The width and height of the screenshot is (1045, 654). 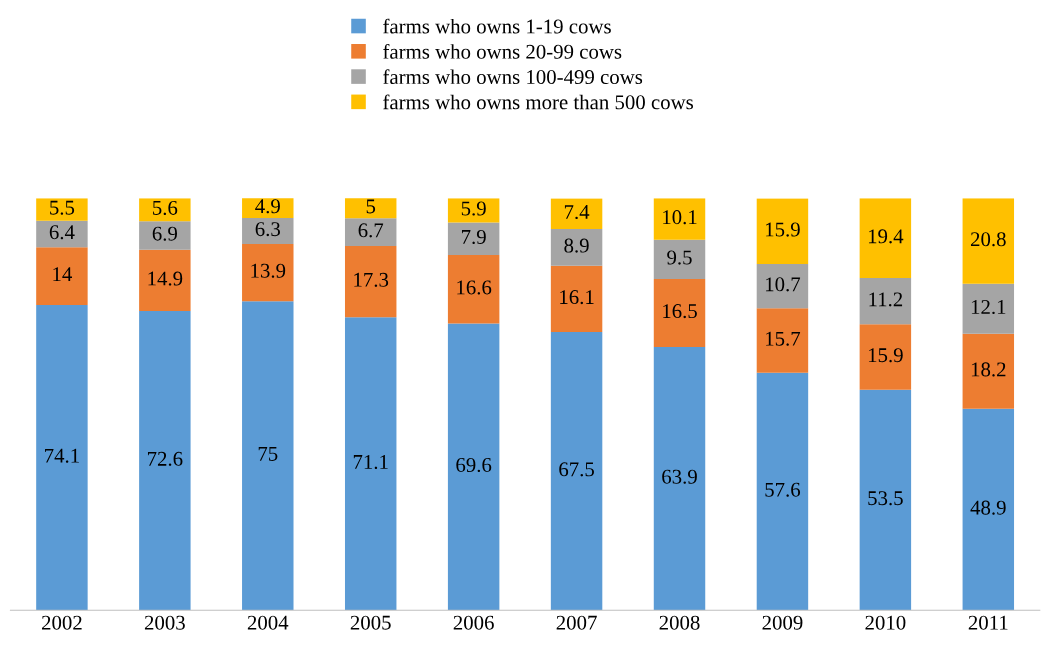 I want to click on x-tick-label: 2009, so click(x=782, y=622).